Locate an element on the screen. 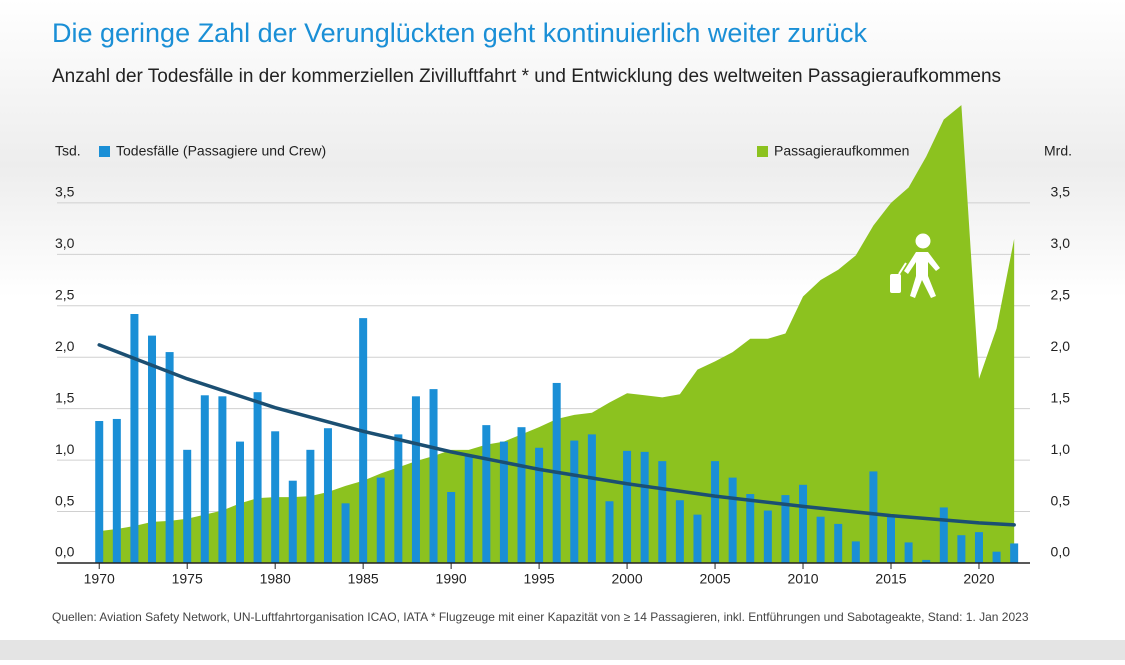  y-tick-label: 3,5 is located at coordinates (65, 192).